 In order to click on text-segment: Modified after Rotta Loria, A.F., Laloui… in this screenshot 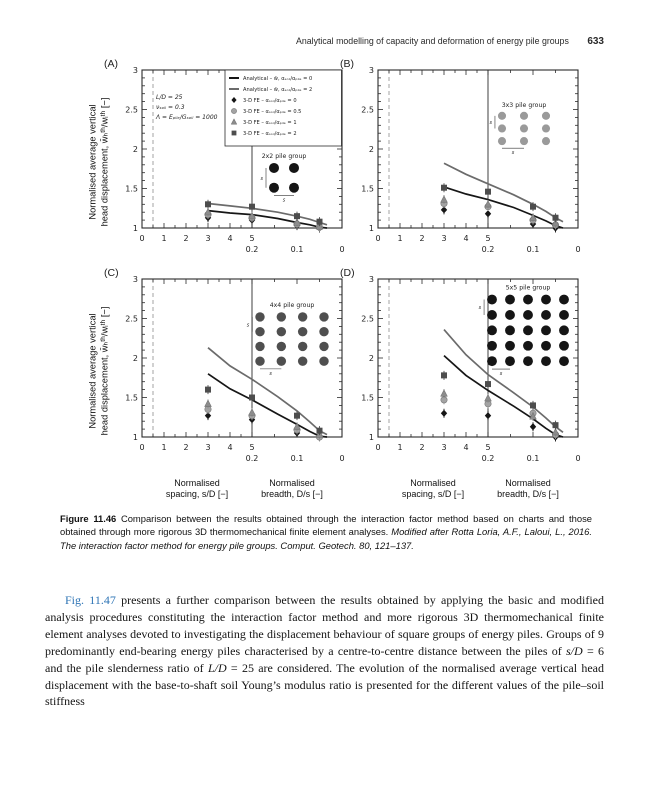, I will do `click(326, 538)`.